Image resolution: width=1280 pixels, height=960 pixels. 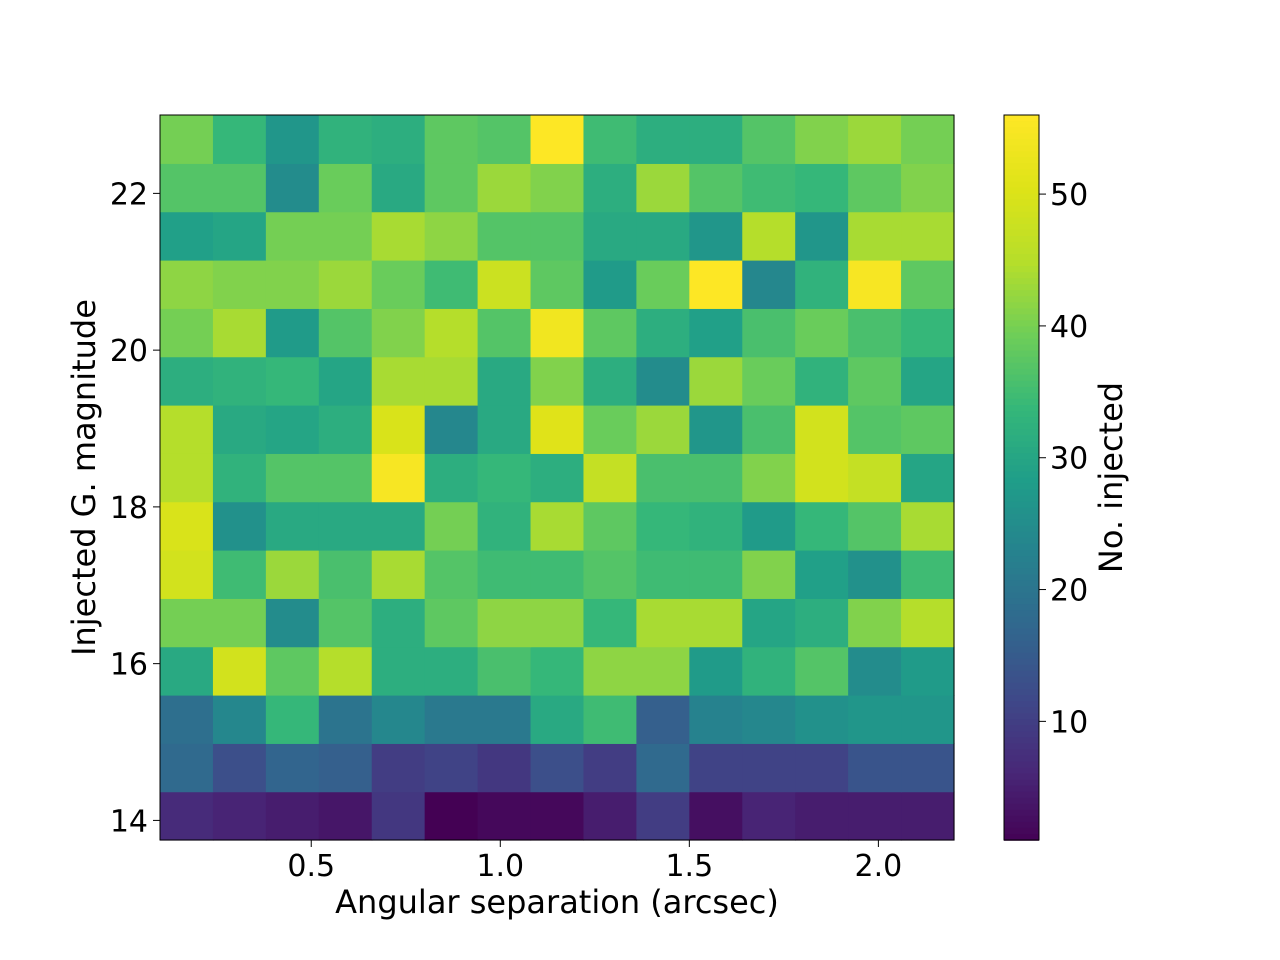 I want to click on colorbar-frame, so click(x=1021, y=477).